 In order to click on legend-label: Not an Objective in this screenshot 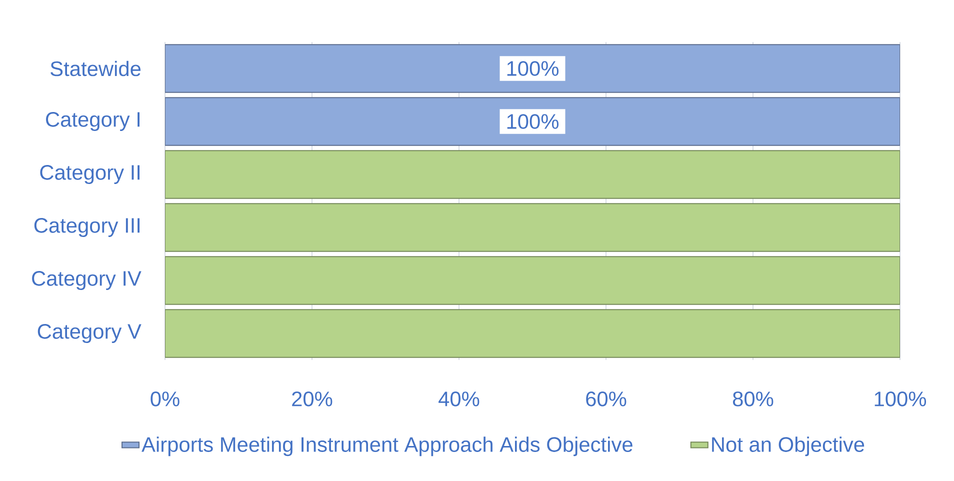, I will do `click(788, 446)`.